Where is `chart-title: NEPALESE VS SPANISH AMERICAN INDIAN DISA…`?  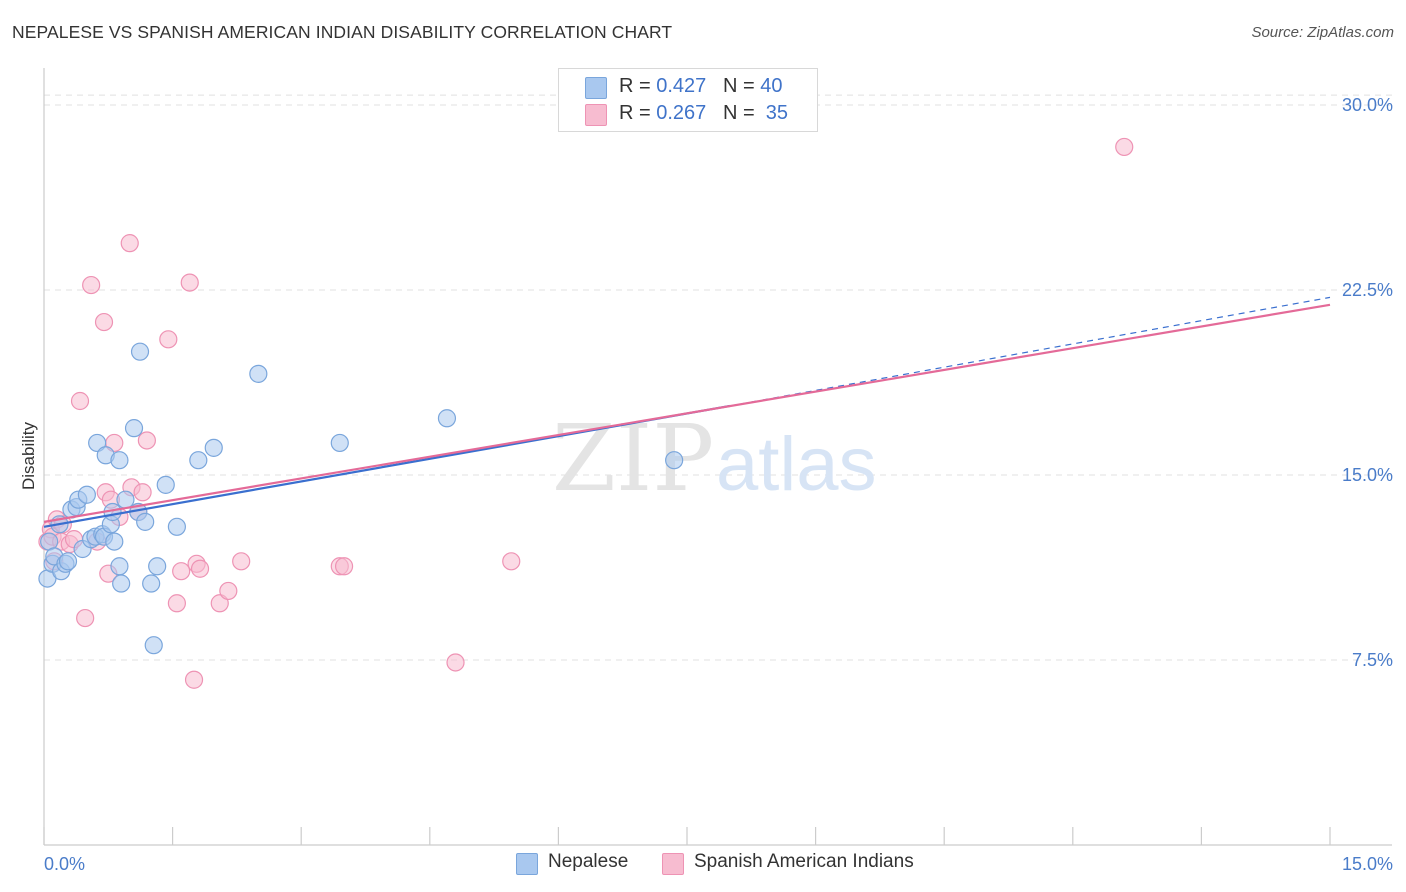
chart-title: NEPALESE VS SPANISH AMERICAN INDIAN DISA… is located at coordinates (342, 32).